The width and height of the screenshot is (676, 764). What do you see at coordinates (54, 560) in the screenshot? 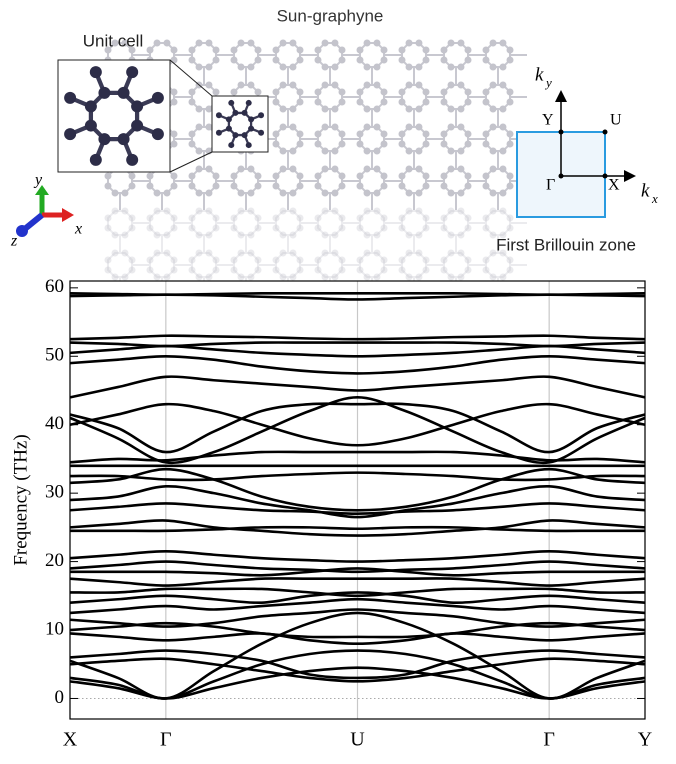
I see `y-tick-label: 20` at bounding box center [54, 560].